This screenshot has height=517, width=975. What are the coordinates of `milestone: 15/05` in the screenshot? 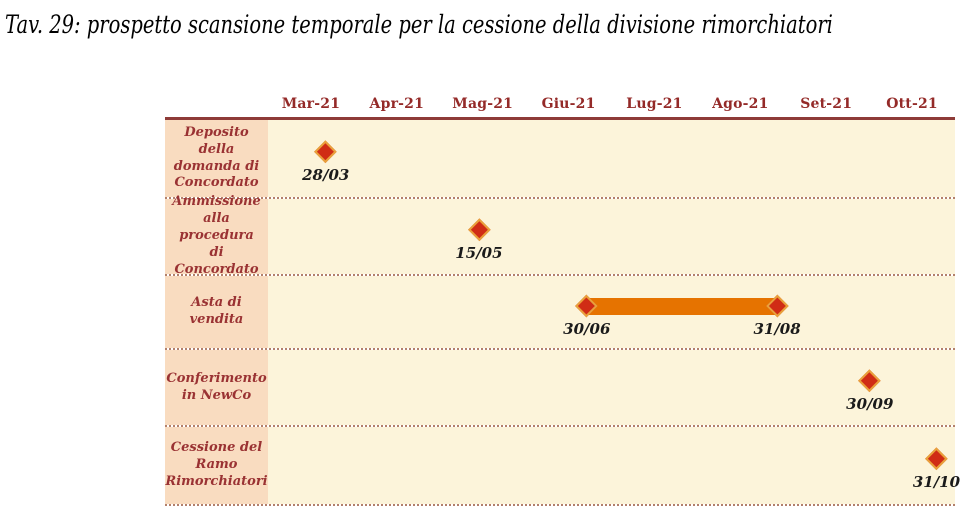 It's located at (479, 239).